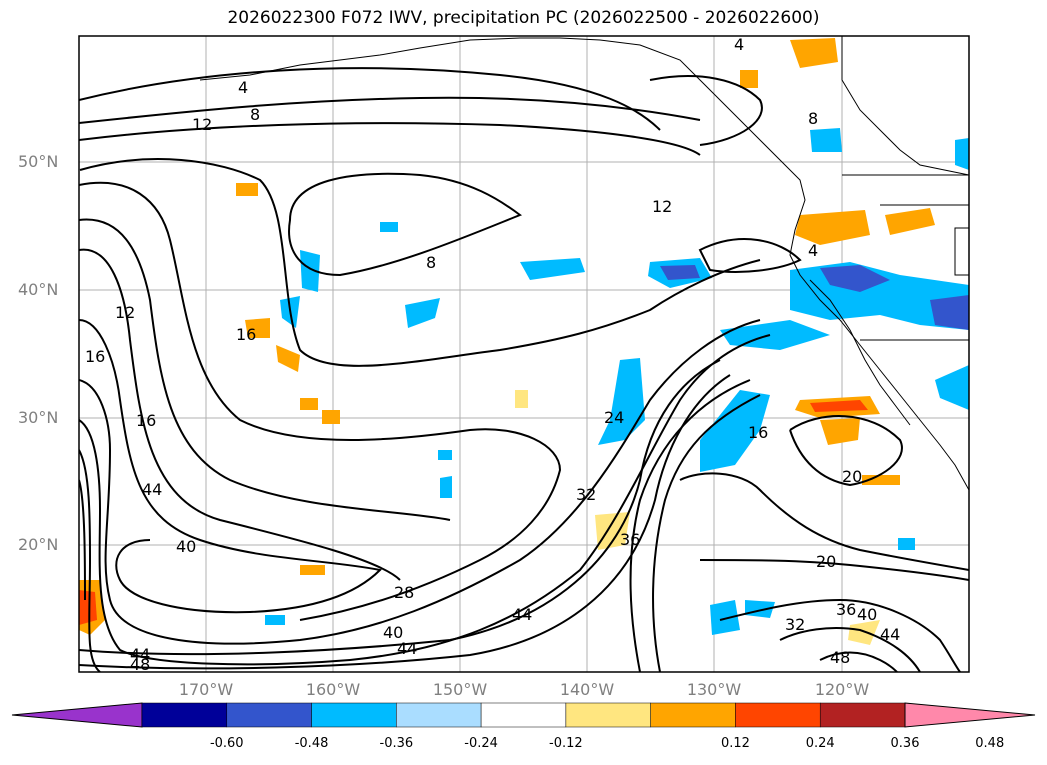 The image size is (1047, 765). I want to click on colorbar, so click(523, 715).